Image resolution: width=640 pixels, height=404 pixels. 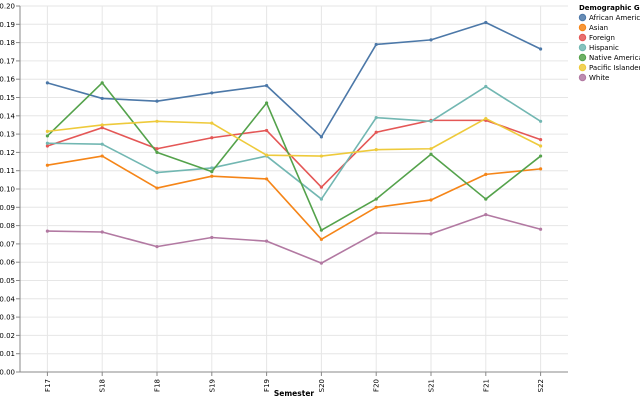 I want to click on y-tick-label: 0.12, so click(x=7, y=153).